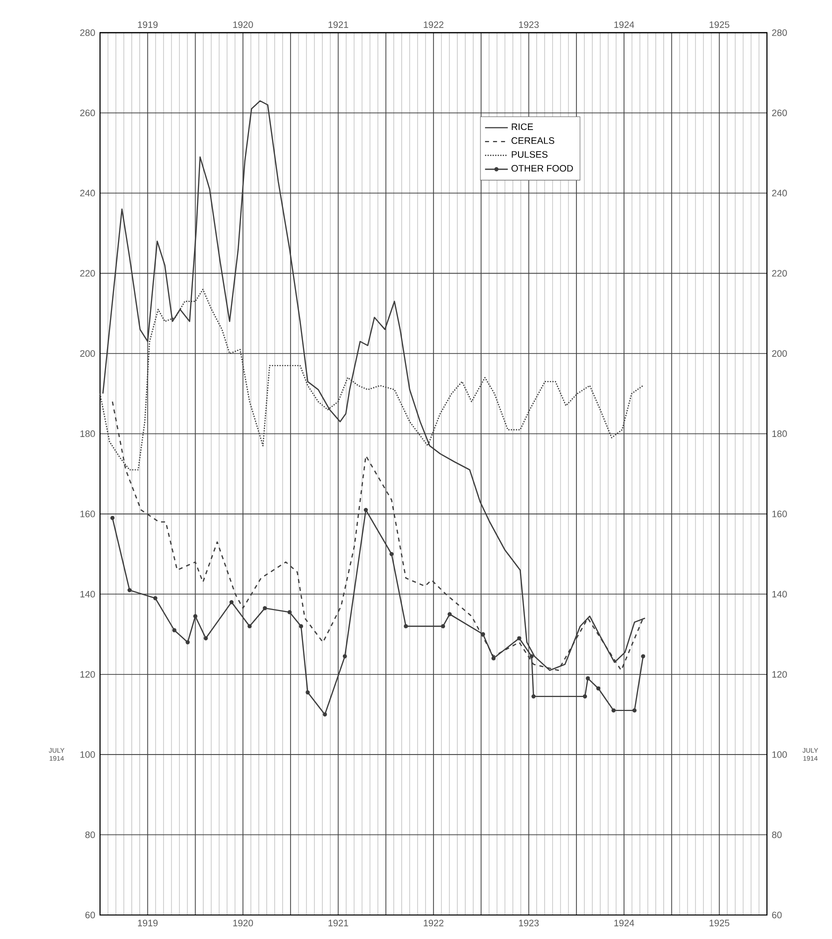  Describe the element at coordinates (243, 923) in the screenshot. I see `x2-tick-label: 1920` at that location.